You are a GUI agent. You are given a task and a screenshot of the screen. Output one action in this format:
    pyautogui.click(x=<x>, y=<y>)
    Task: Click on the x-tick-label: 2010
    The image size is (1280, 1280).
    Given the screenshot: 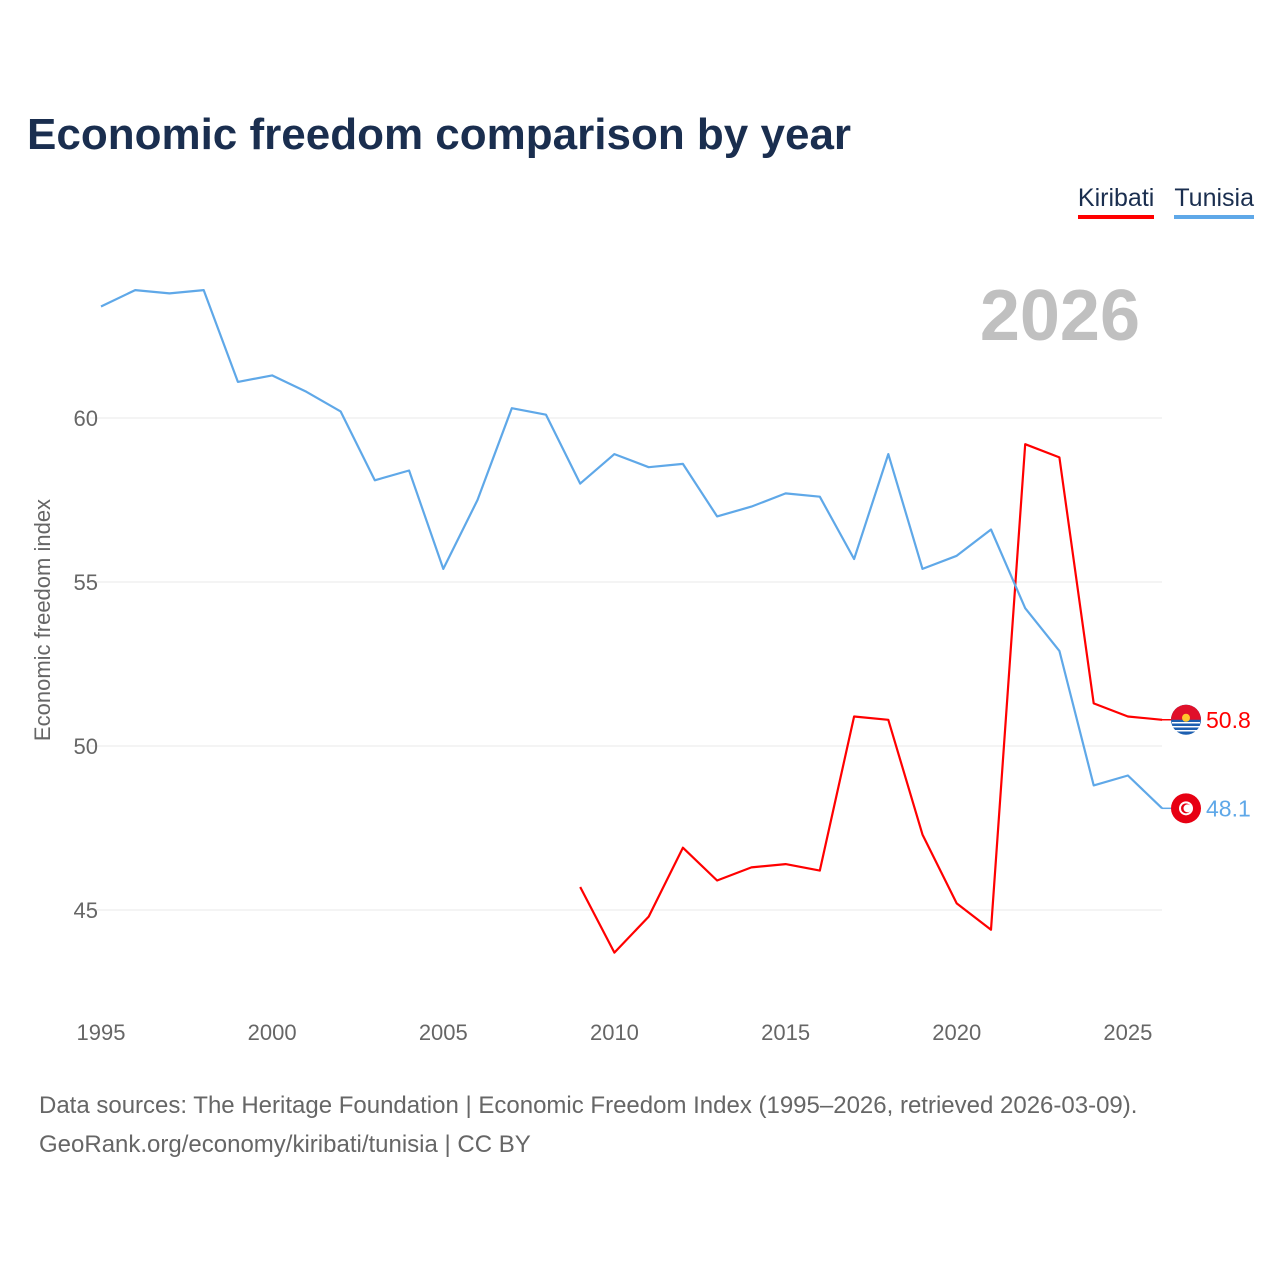 What is the action you would take?
    pyautogui.click(x=614, y=1032)
    